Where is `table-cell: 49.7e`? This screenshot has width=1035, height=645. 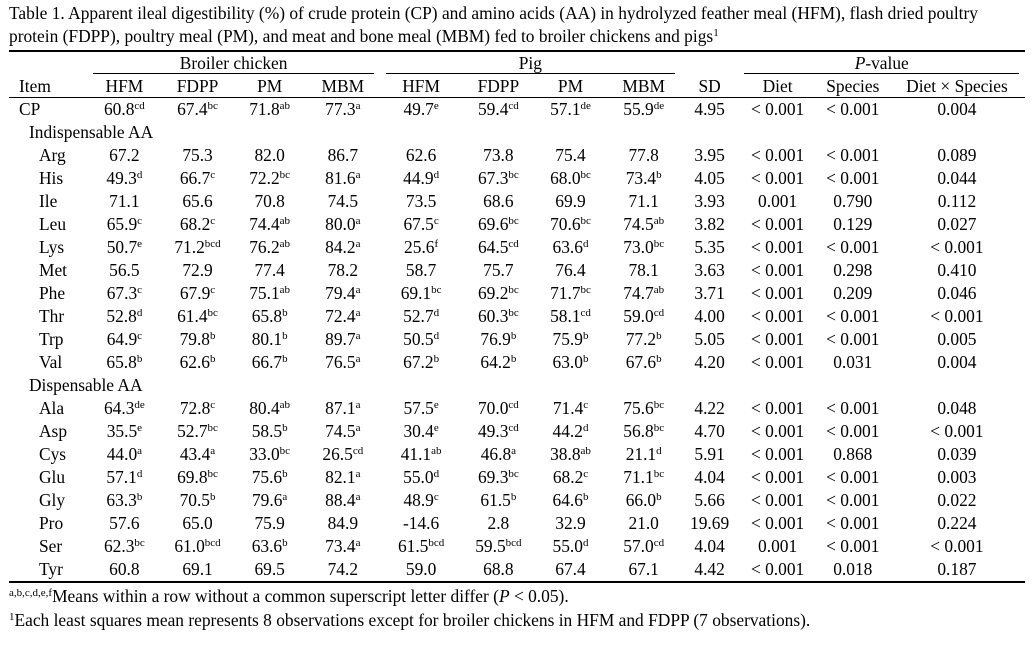
table-cell: 49.7e is located at coordinates (421, 110).